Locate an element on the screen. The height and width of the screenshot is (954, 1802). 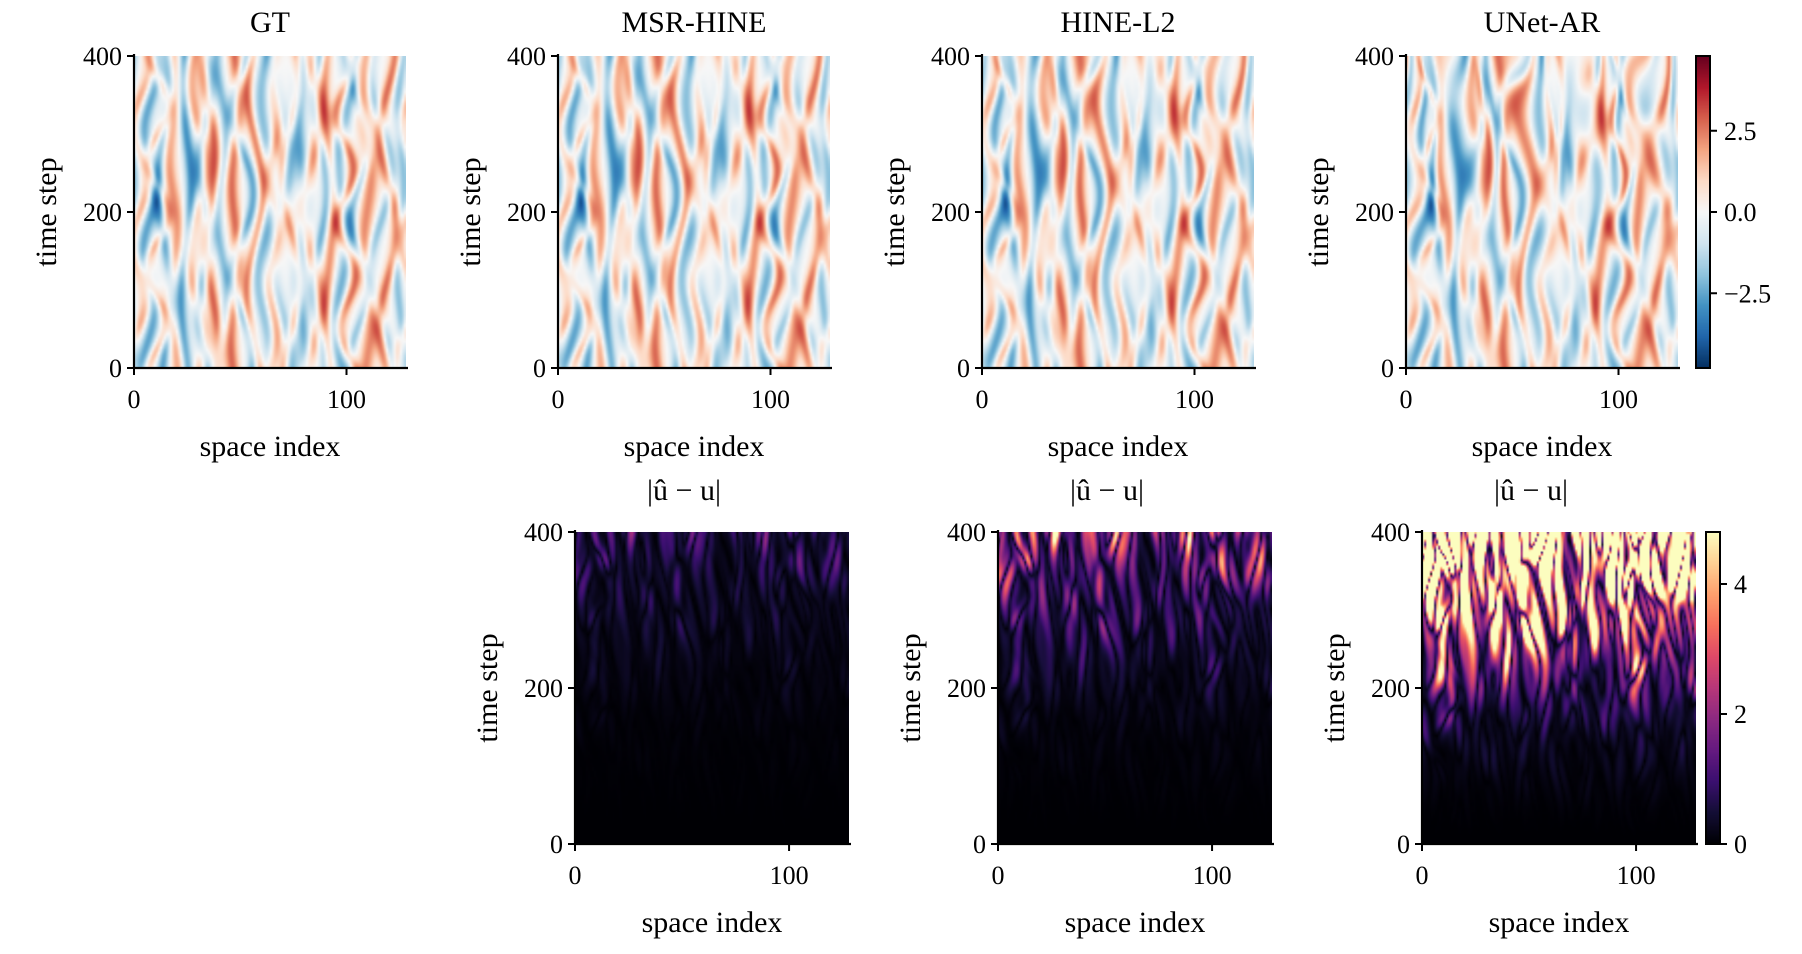
error-colorbar-gradient is located at coordinates (1713, 688).